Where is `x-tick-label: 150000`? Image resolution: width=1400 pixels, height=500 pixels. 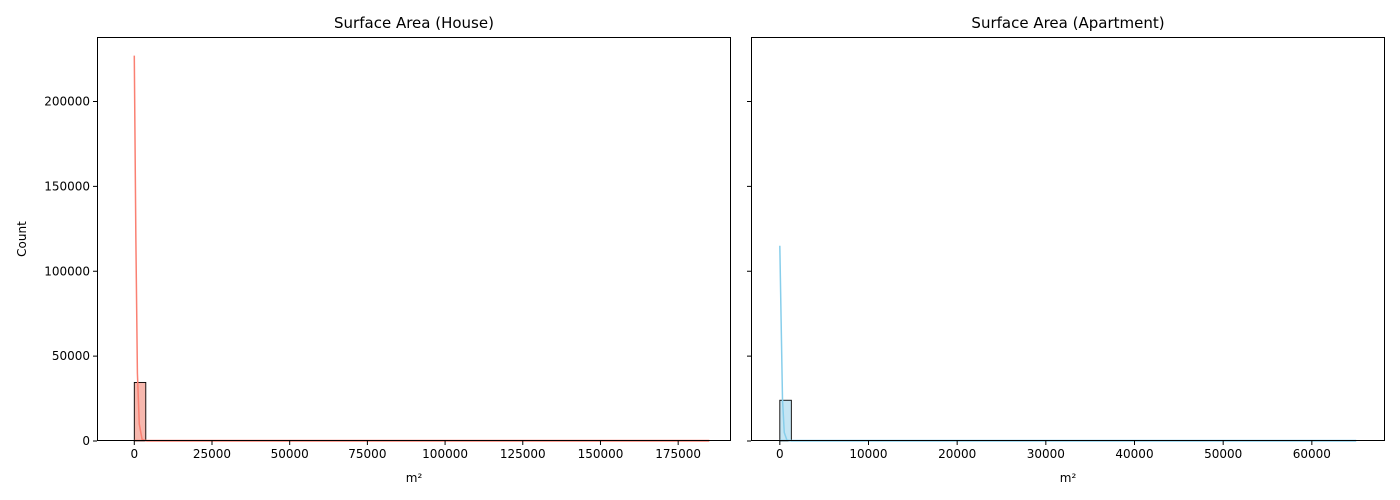
x-tick-label: 150000 is located at coordinates (601, 454).